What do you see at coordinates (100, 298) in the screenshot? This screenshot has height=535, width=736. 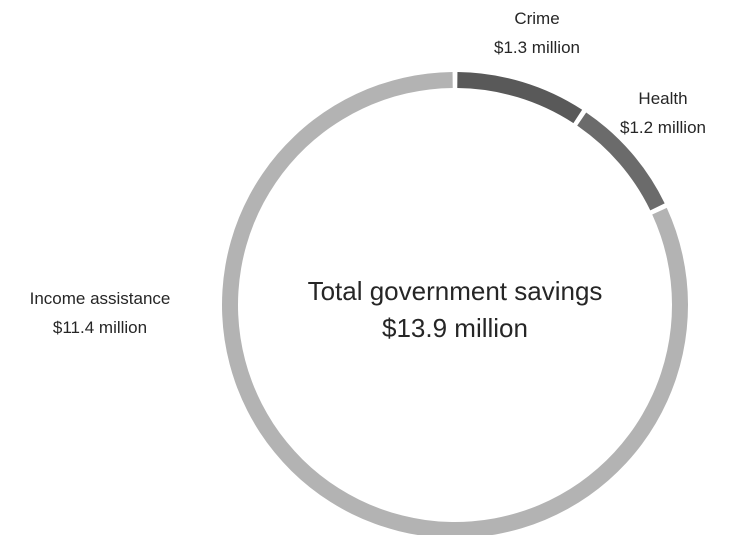 I see `slice-category-income-assistance: Income assistance` at bounding box center [100, 298].